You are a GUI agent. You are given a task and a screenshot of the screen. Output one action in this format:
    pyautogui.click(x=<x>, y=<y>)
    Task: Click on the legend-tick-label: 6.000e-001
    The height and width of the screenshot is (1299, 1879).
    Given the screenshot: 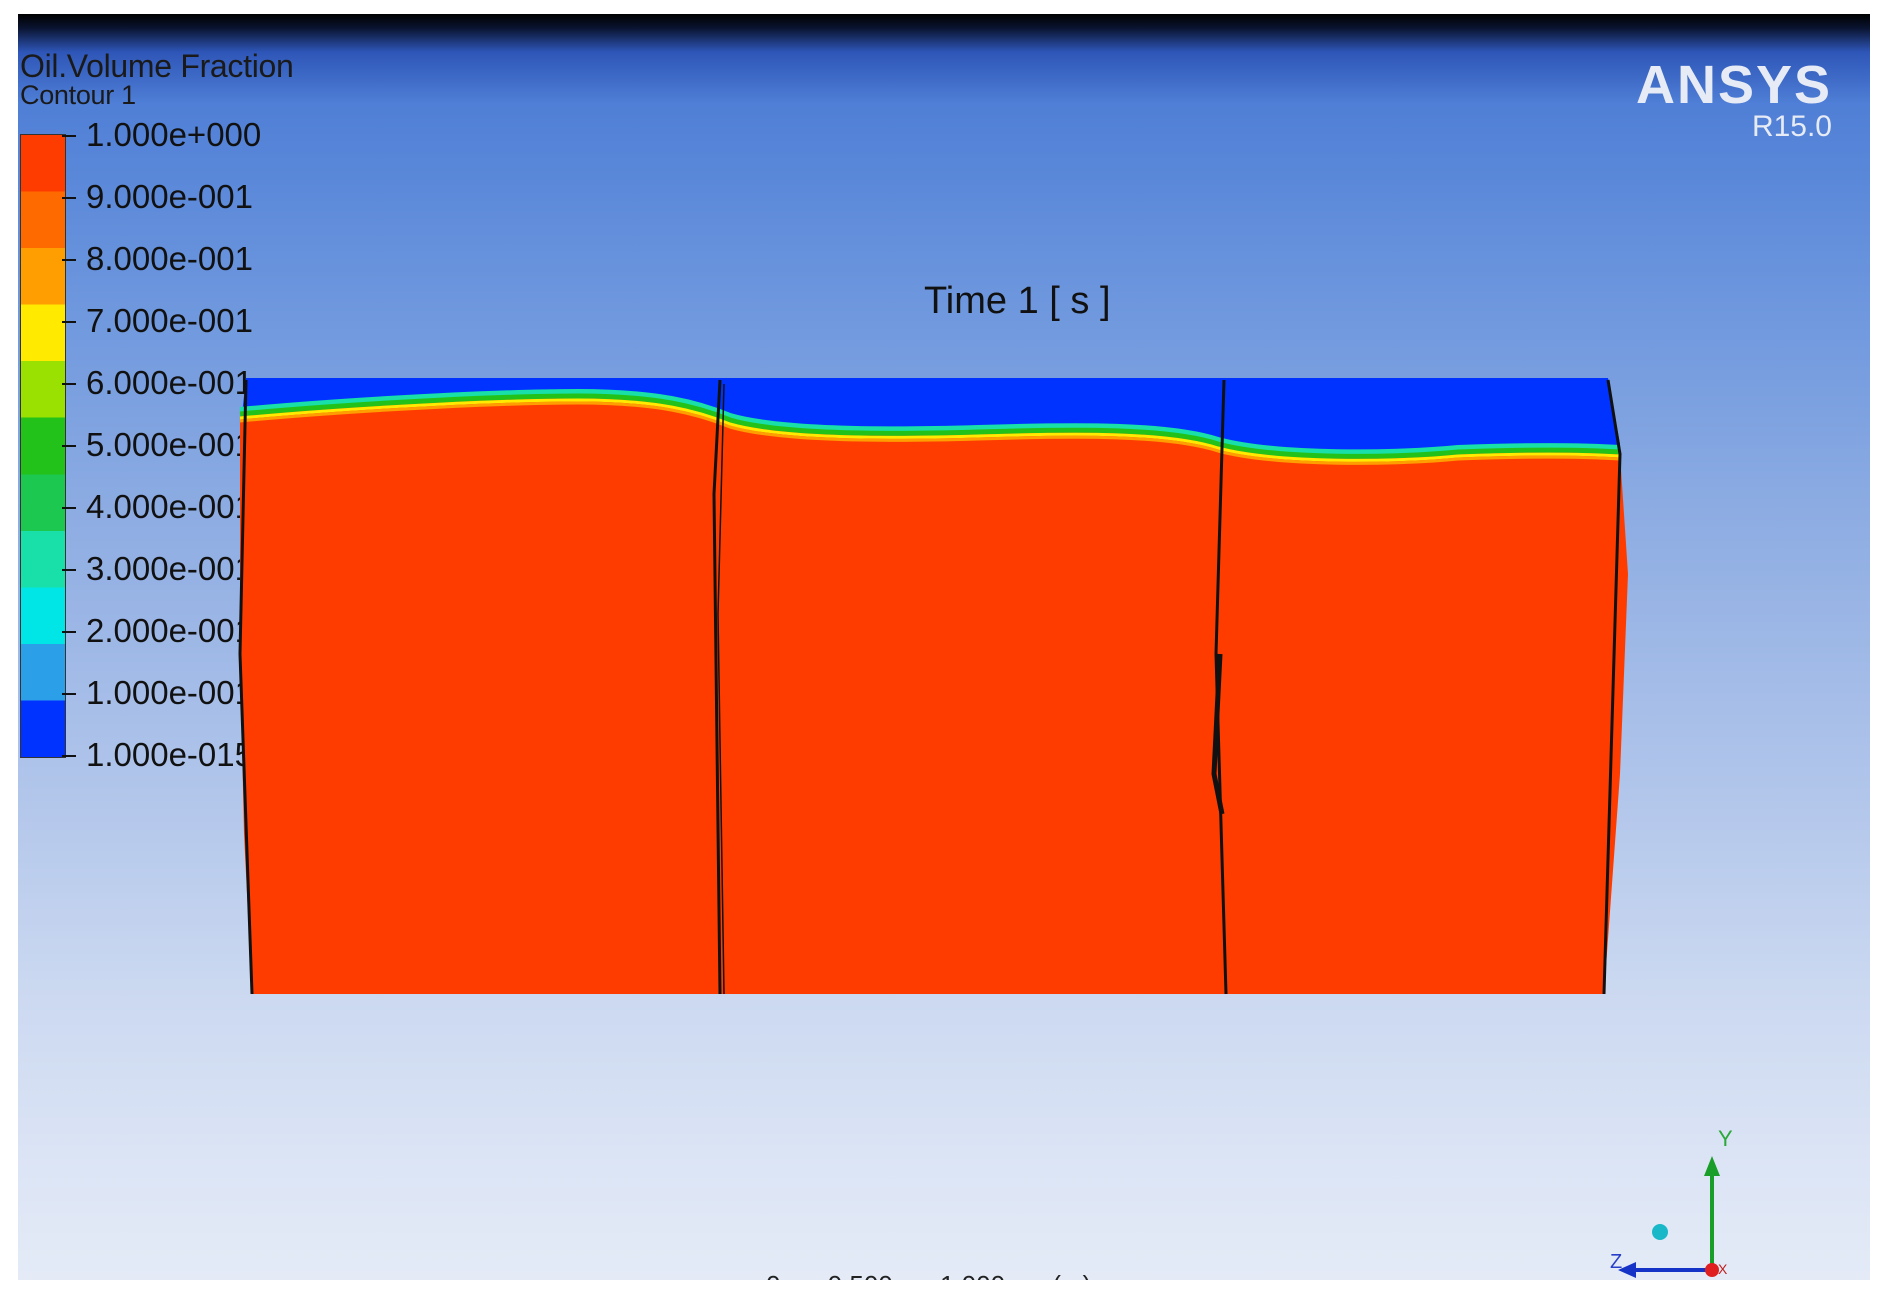 What is the action you would take?
    pyautogui.click(x=169, y=382)
    